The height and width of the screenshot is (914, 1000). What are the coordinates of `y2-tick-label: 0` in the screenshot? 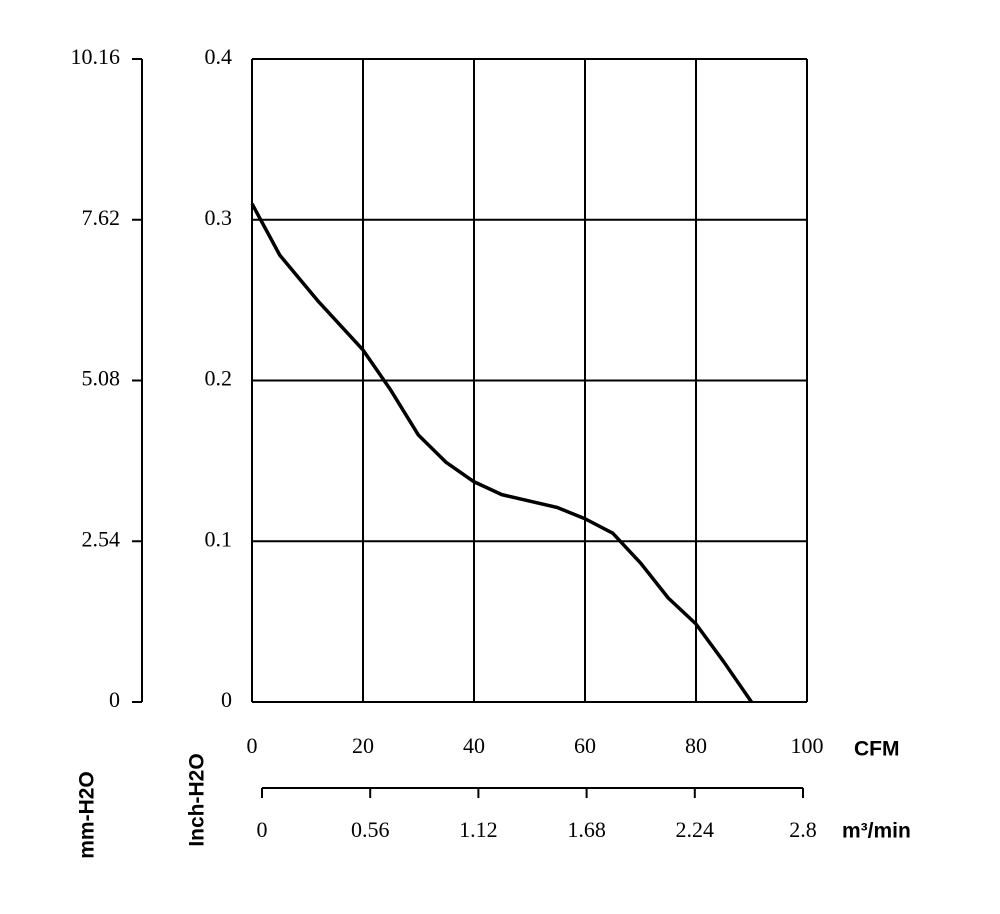 It's located at (114, 699).